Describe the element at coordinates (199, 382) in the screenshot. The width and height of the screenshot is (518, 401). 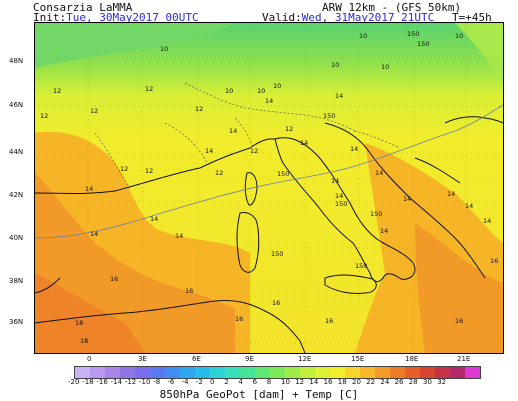
I see `legend-tick-label: -2` at that location.